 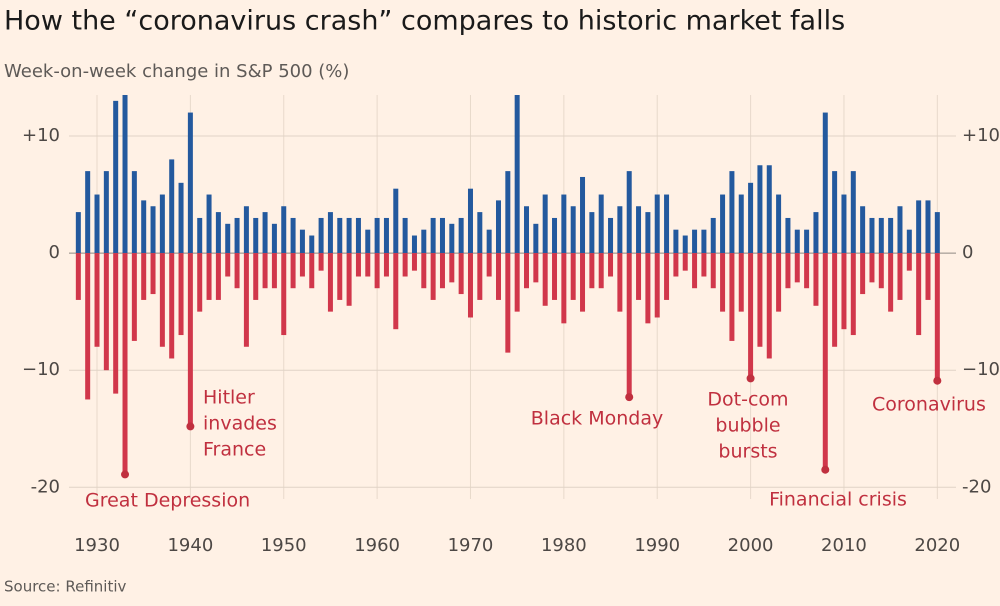 I want to click on annotation-label: Black Monday, so click(x=597, y=419).